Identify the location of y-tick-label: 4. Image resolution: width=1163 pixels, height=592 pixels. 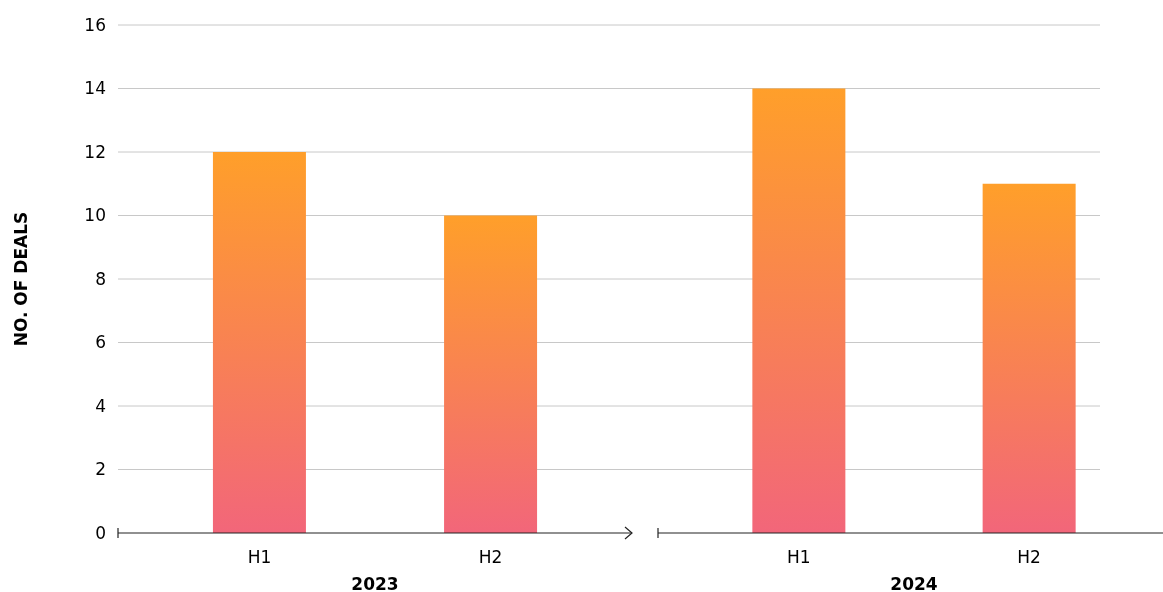
(100, 405).